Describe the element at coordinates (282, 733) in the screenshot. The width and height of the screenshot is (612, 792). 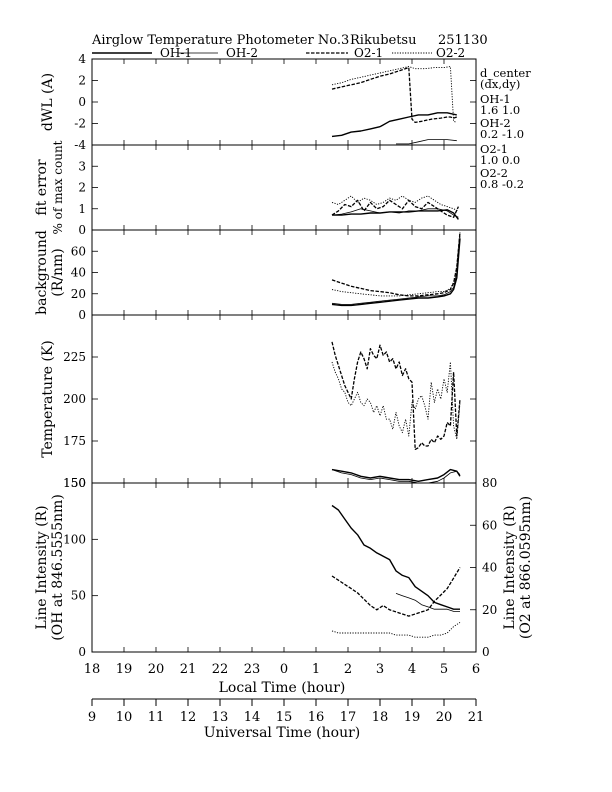
I see `universal-time-label: Universal Time (hour)` at that location.